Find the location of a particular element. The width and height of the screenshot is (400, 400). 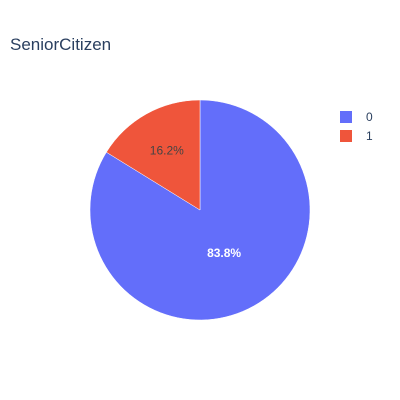

legend-label-0: 0 is located at coordinates (369, 116).